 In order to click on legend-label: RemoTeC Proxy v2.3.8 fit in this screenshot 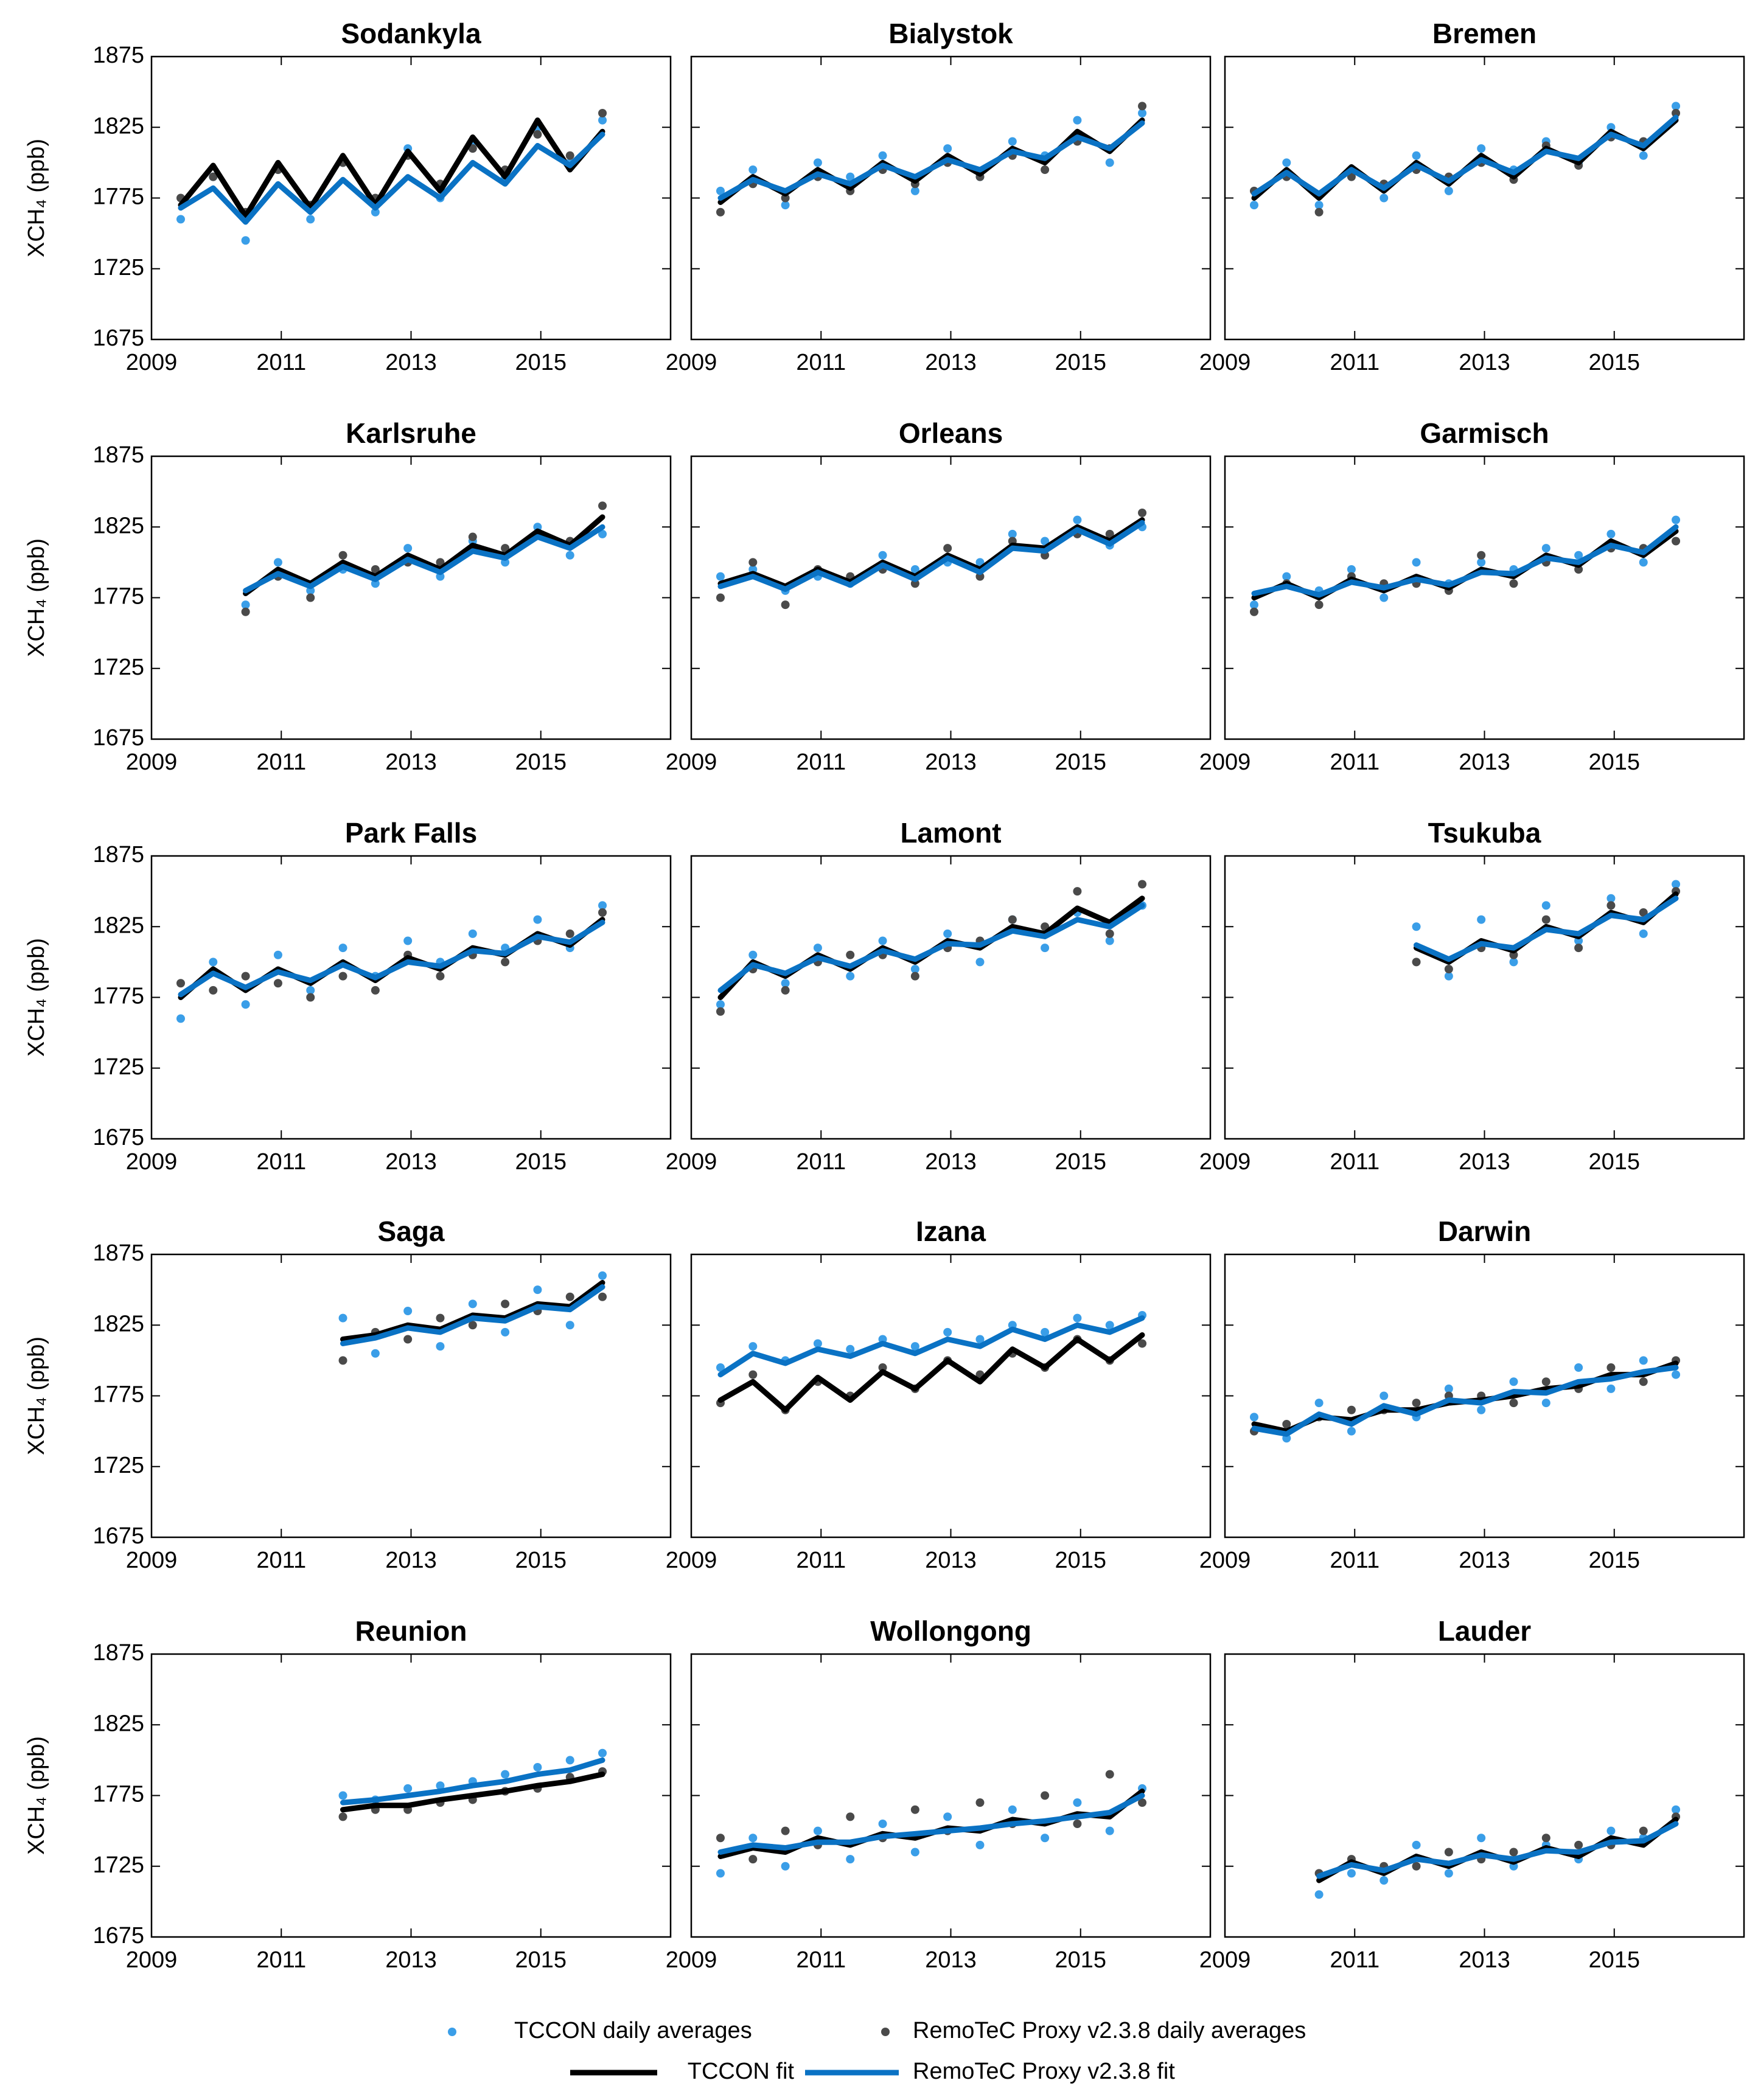, I will do `click(1044, 2071)`.